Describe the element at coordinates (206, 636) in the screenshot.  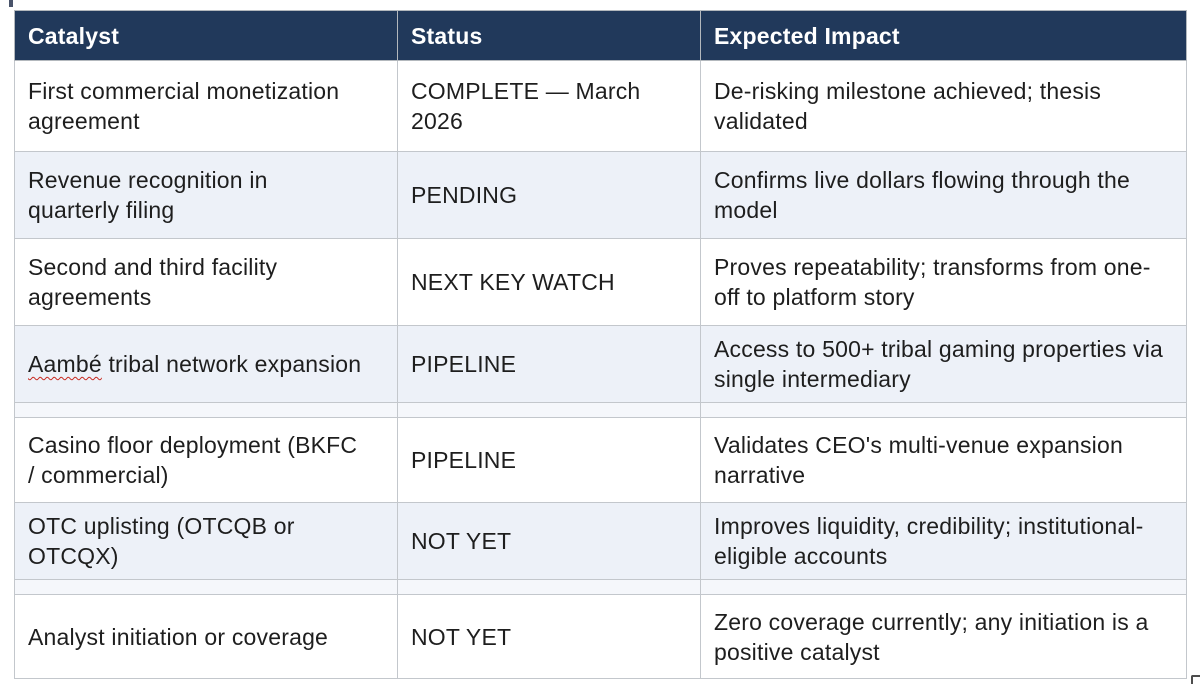
I see `catalyst-cell: Analyst initiation or coverage` at that location.